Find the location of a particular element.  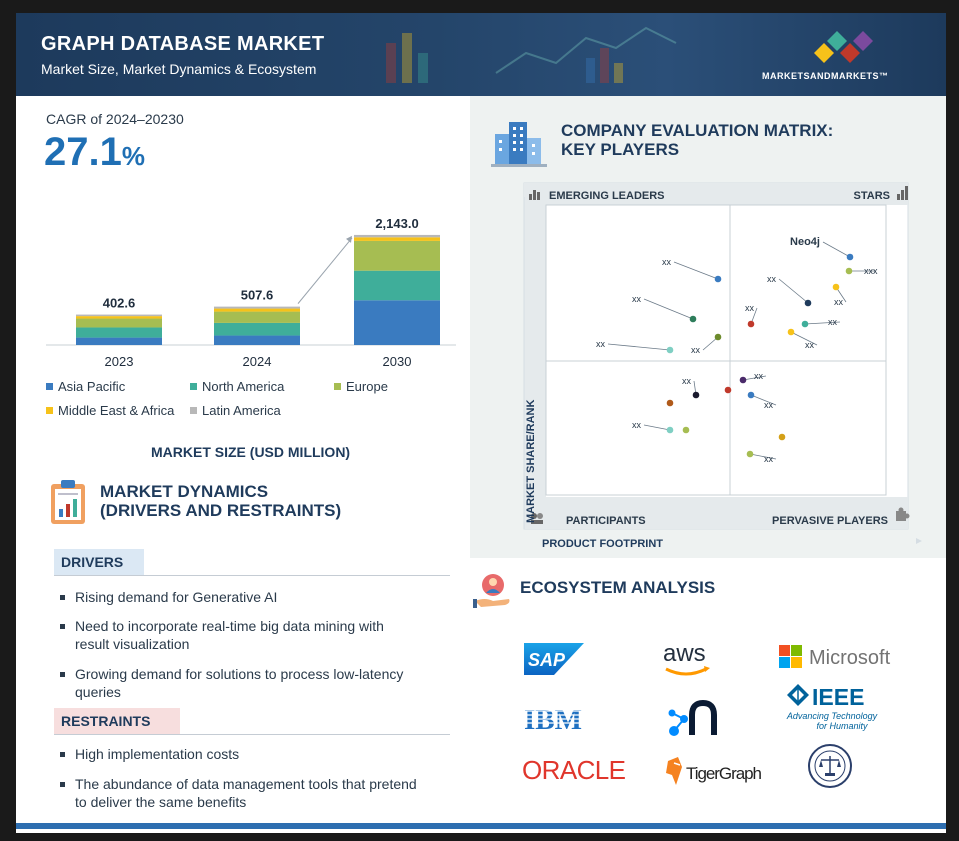

growth-arrow-head is located at coordinates (349, 239).